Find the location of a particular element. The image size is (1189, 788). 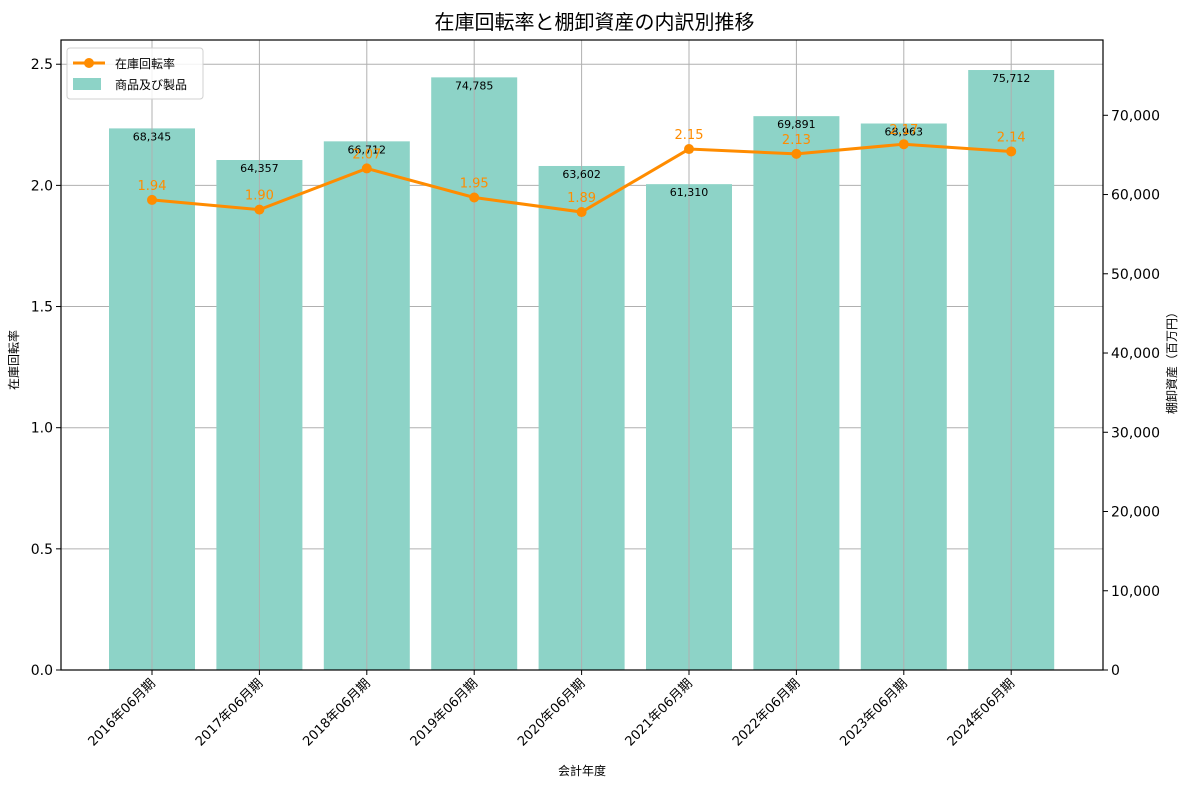

x-tick-label: 2016年06月期 is located at coordinates (122, 712).